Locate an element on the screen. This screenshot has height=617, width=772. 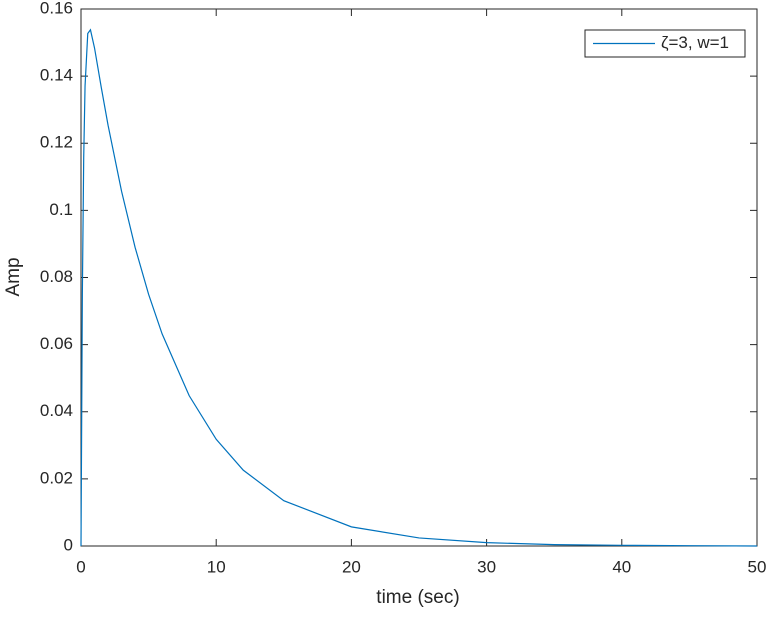
y-tick-label: 0.02 is located at coordinates (56, 477).